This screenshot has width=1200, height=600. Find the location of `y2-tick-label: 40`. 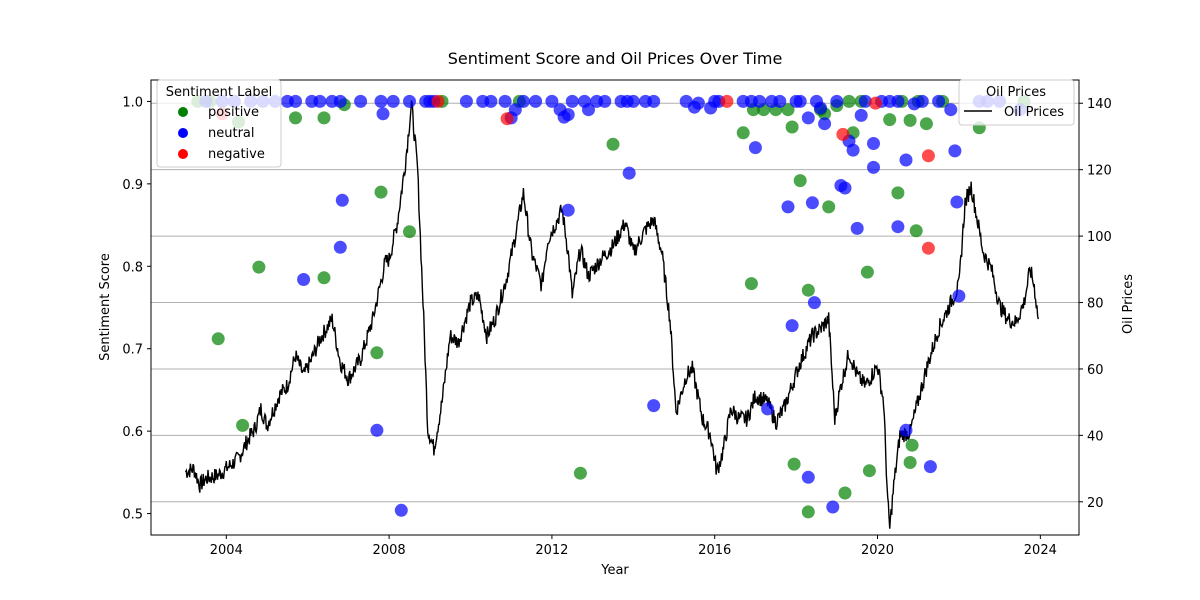

y2-tick-label: 40 is located at coordinates (1095, 436).